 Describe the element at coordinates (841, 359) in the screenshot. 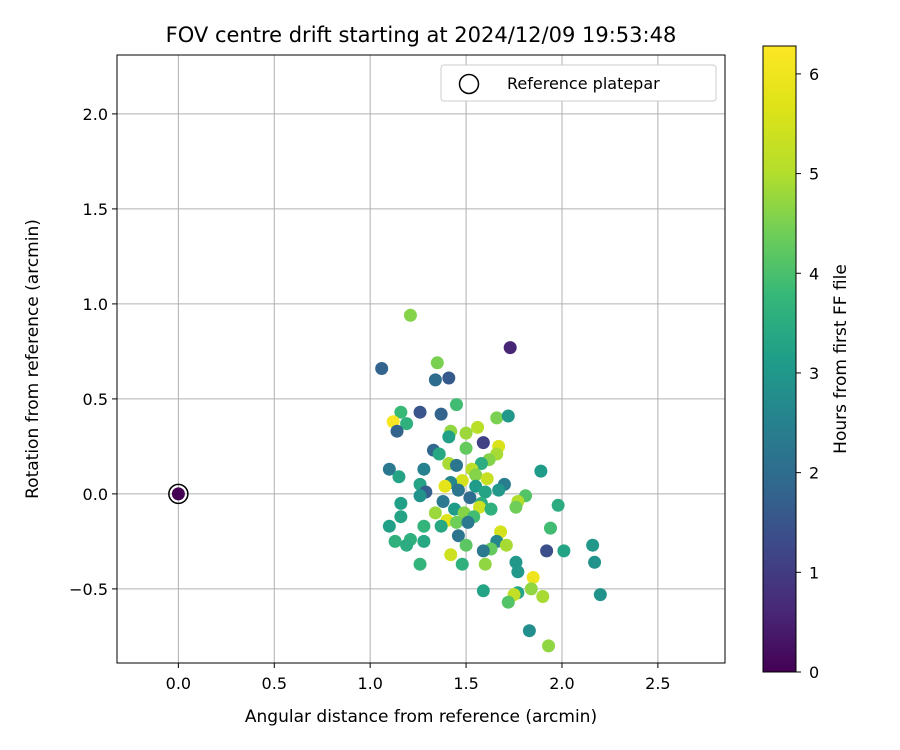

I see `colorbar-label: Hours from first FF file` at that location.